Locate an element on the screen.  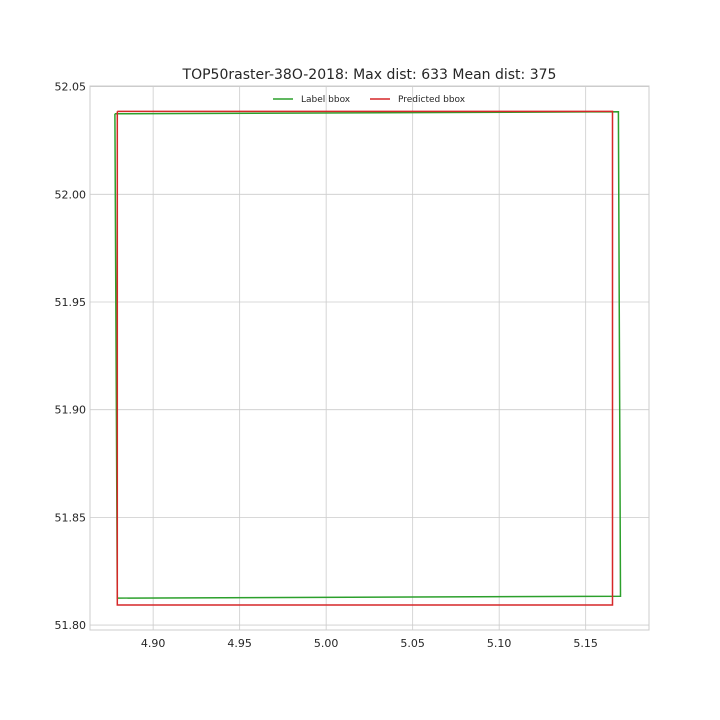
y-tick-label: 52.00 is located at coordinates (71, 194).